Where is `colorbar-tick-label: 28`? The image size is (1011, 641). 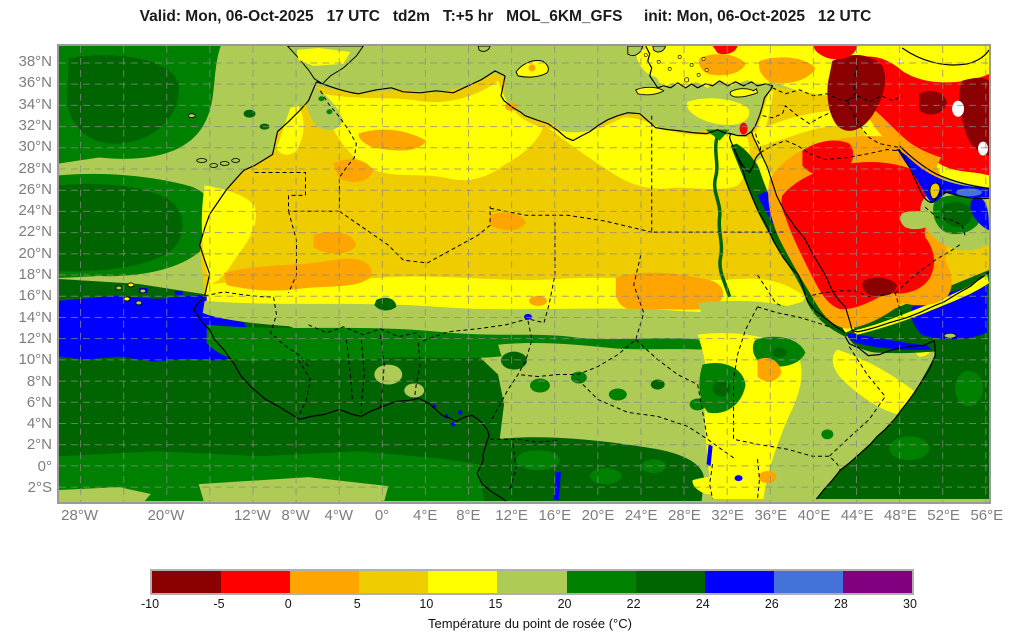 colorbar-tick-label: 28 is located at coordinates (840, 604).